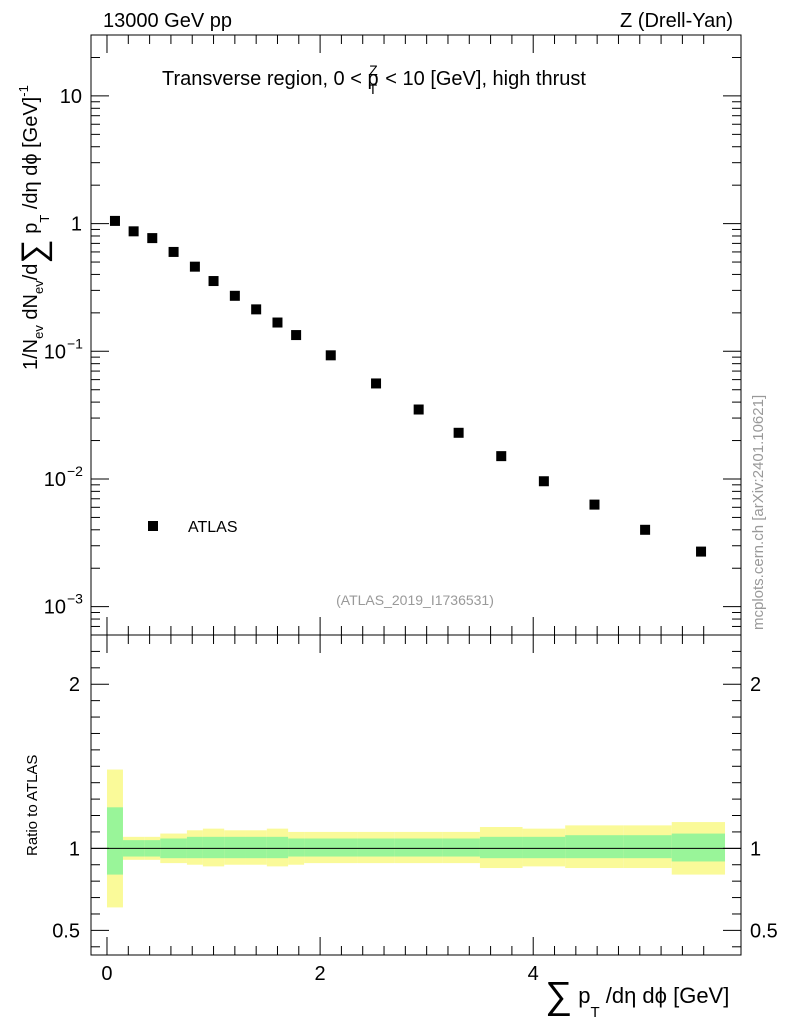 This screenshot has width=786, height=1024. I want to click on ylabel-part-d: ev, so click(38, 287).